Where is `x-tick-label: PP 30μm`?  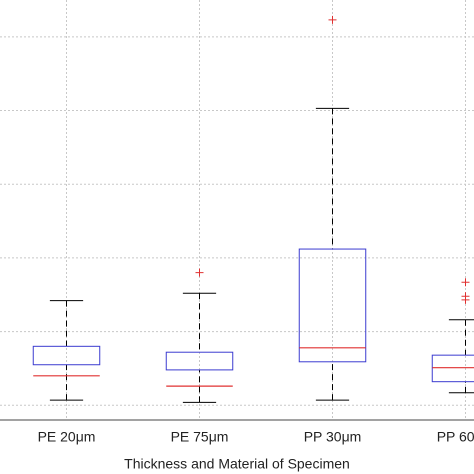
x-tick-label: PP 30μm is located at coordinates (333, 437).